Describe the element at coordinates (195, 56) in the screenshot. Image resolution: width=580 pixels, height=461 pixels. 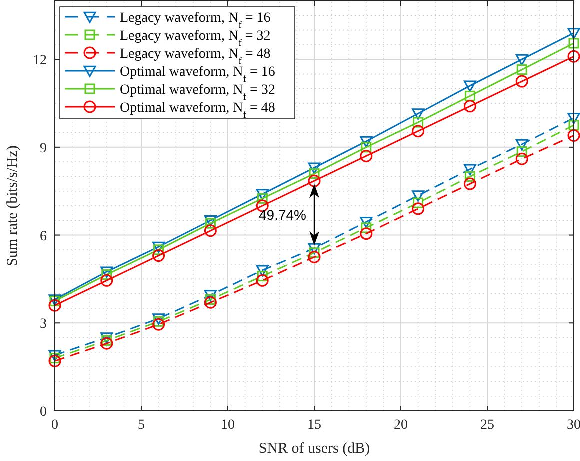
I see `legend-label: Legacy waveform, N$_{f}$ = 48` at that location.